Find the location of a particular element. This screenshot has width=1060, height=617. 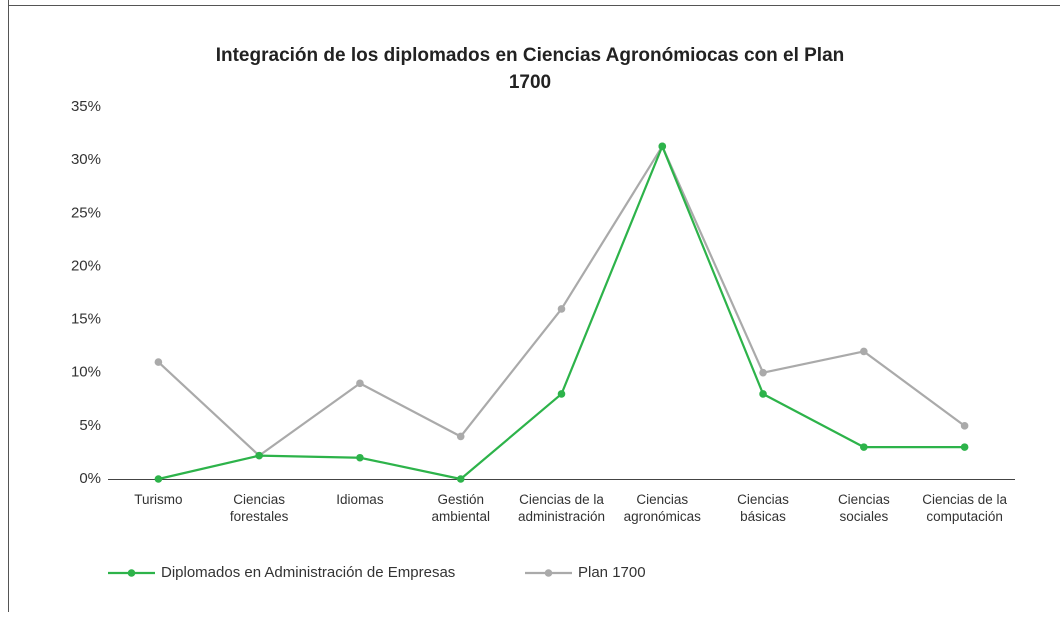

y-tick-label: 15% is located at coordinates (86, 319).